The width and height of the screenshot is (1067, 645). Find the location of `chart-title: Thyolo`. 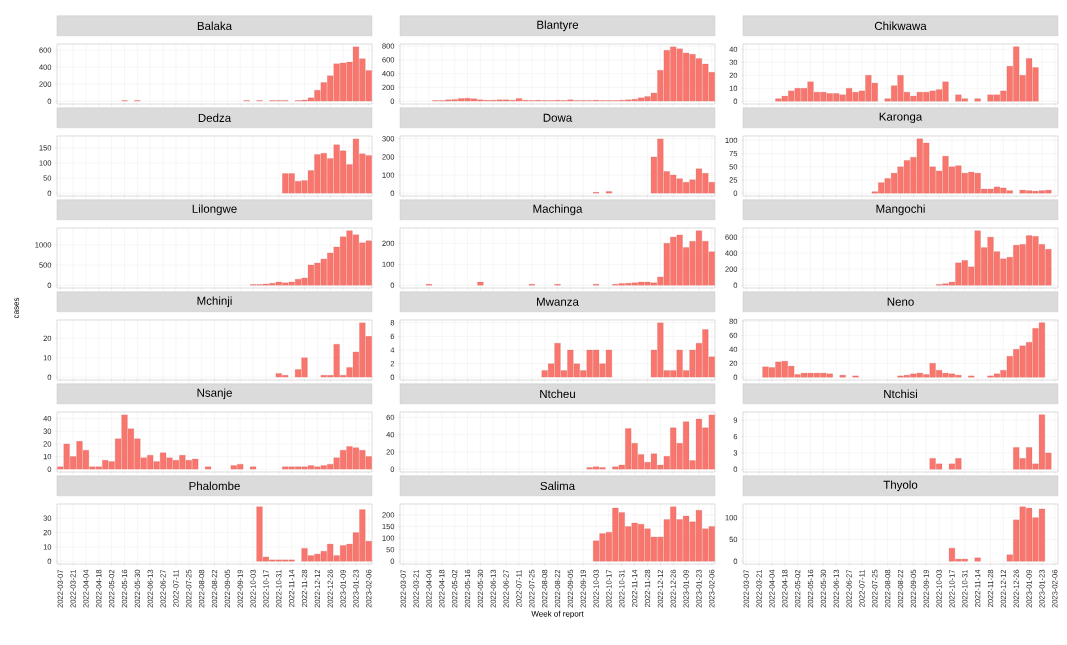

chart-title: Thyolo is located at coordinates (900, 486).